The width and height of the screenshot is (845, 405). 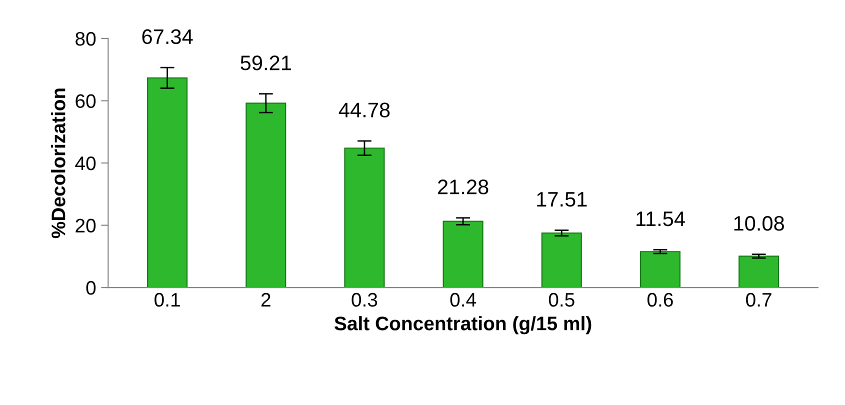 I want to click on x-tick-label: 0.3, so click(x=365, y=299).